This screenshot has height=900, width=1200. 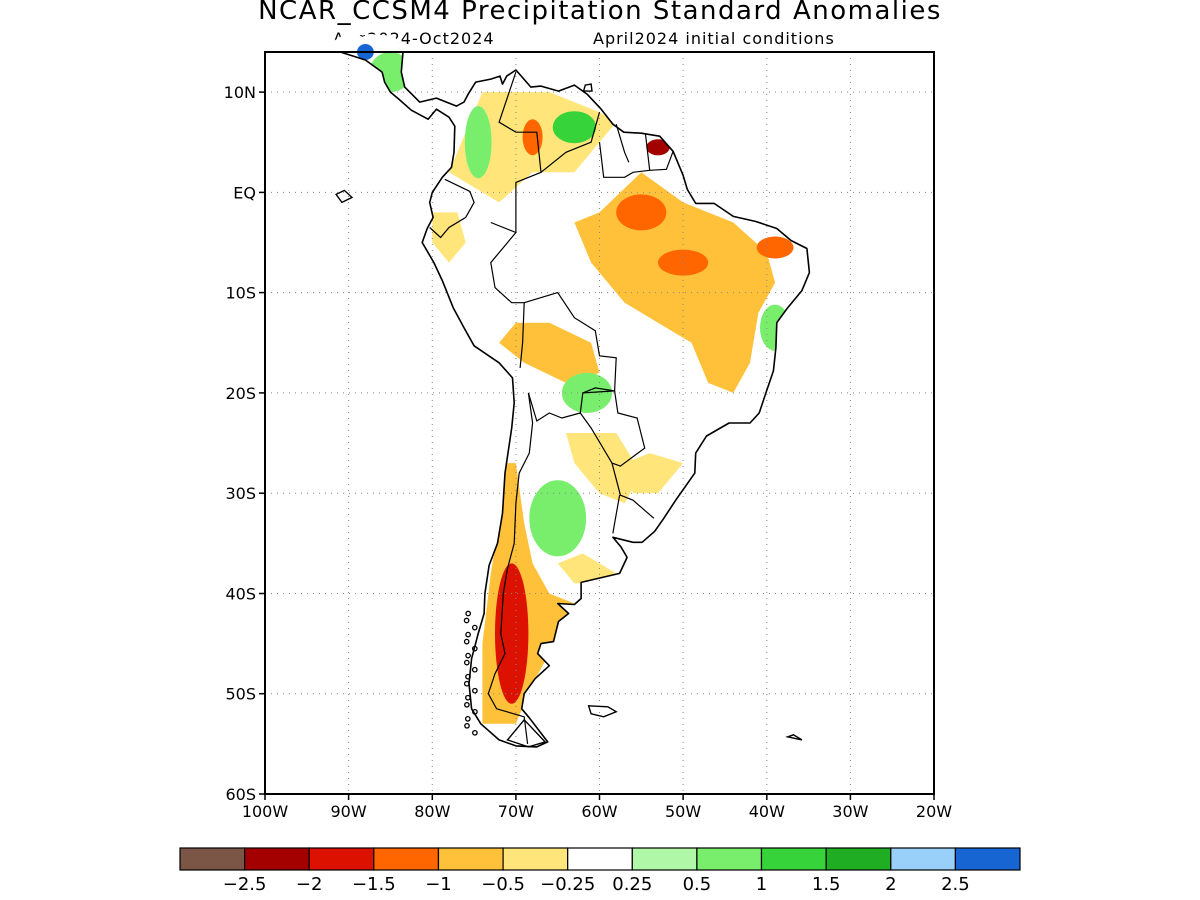 What do you see at coordinates (697, 884) in the screenshot?
I see `colorbar-label: 0.5` at bounding box center [697, 884].